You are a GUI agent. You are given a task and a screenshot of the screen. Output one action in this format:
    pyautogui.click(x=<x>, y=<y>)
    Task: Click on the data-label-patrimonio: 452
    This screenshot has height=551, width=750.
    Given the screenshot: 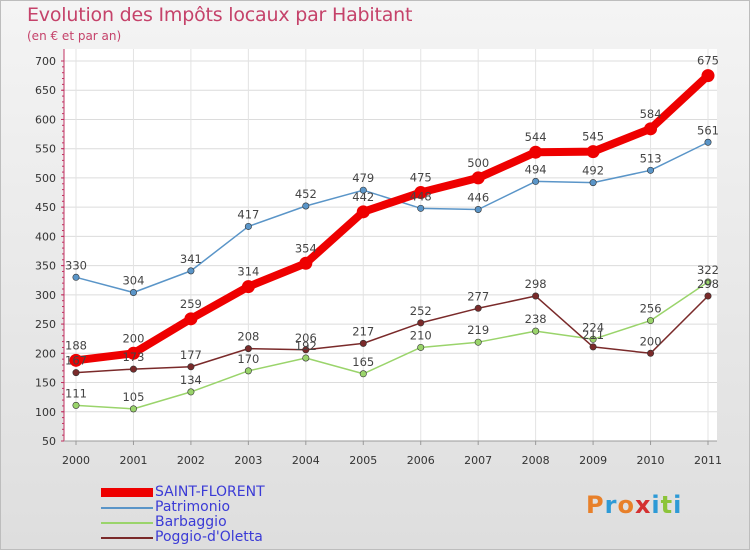 What is the action you would take?
    pyautogui.click(x=306, y=194)
    